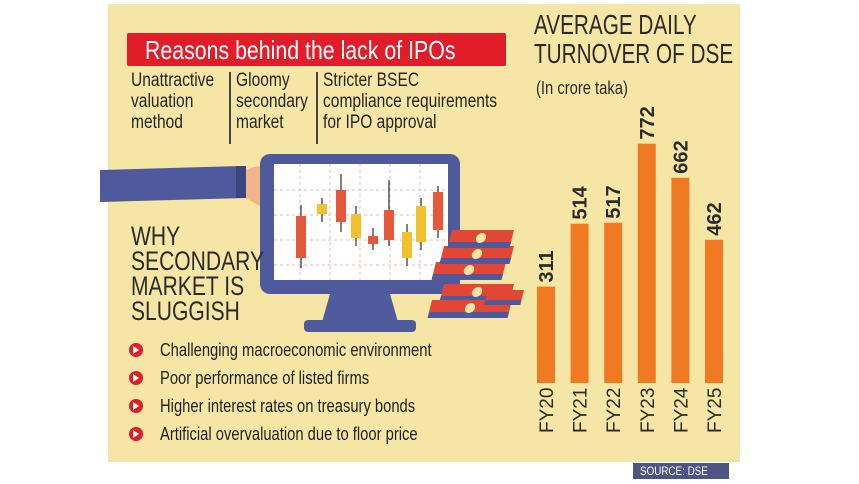 The image size is (859, 484). Describe the element at coordinates (546, 334) in the screenshot. I see `bar-fy20` at that location.